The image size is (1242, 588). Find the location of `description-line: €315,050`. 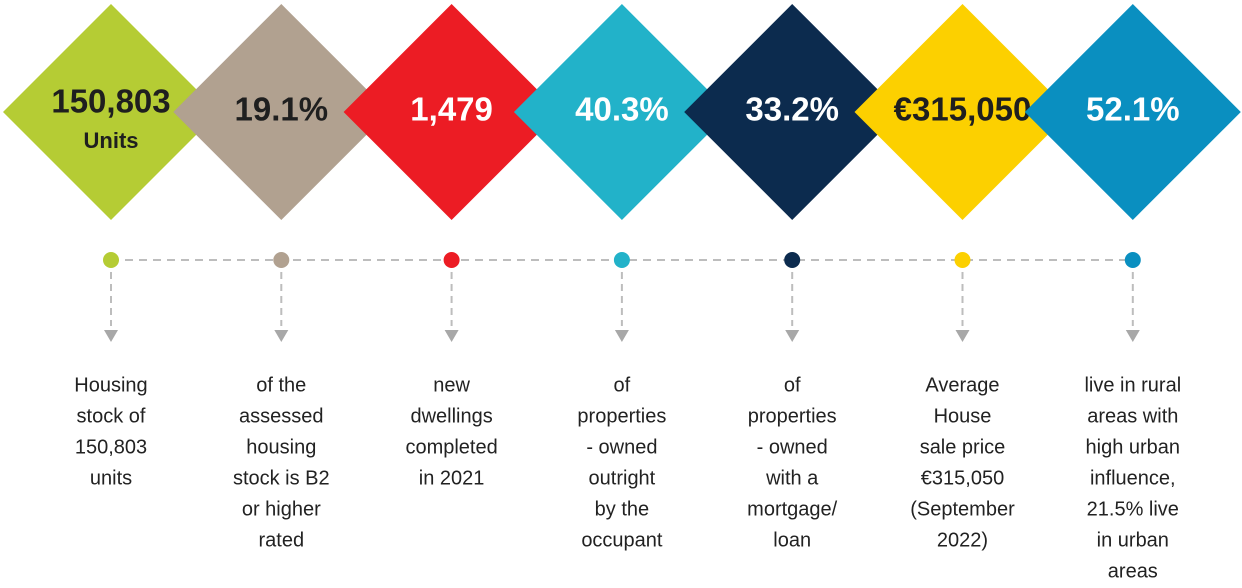

description-line: €315,050 is located at coordinates (962, 478).